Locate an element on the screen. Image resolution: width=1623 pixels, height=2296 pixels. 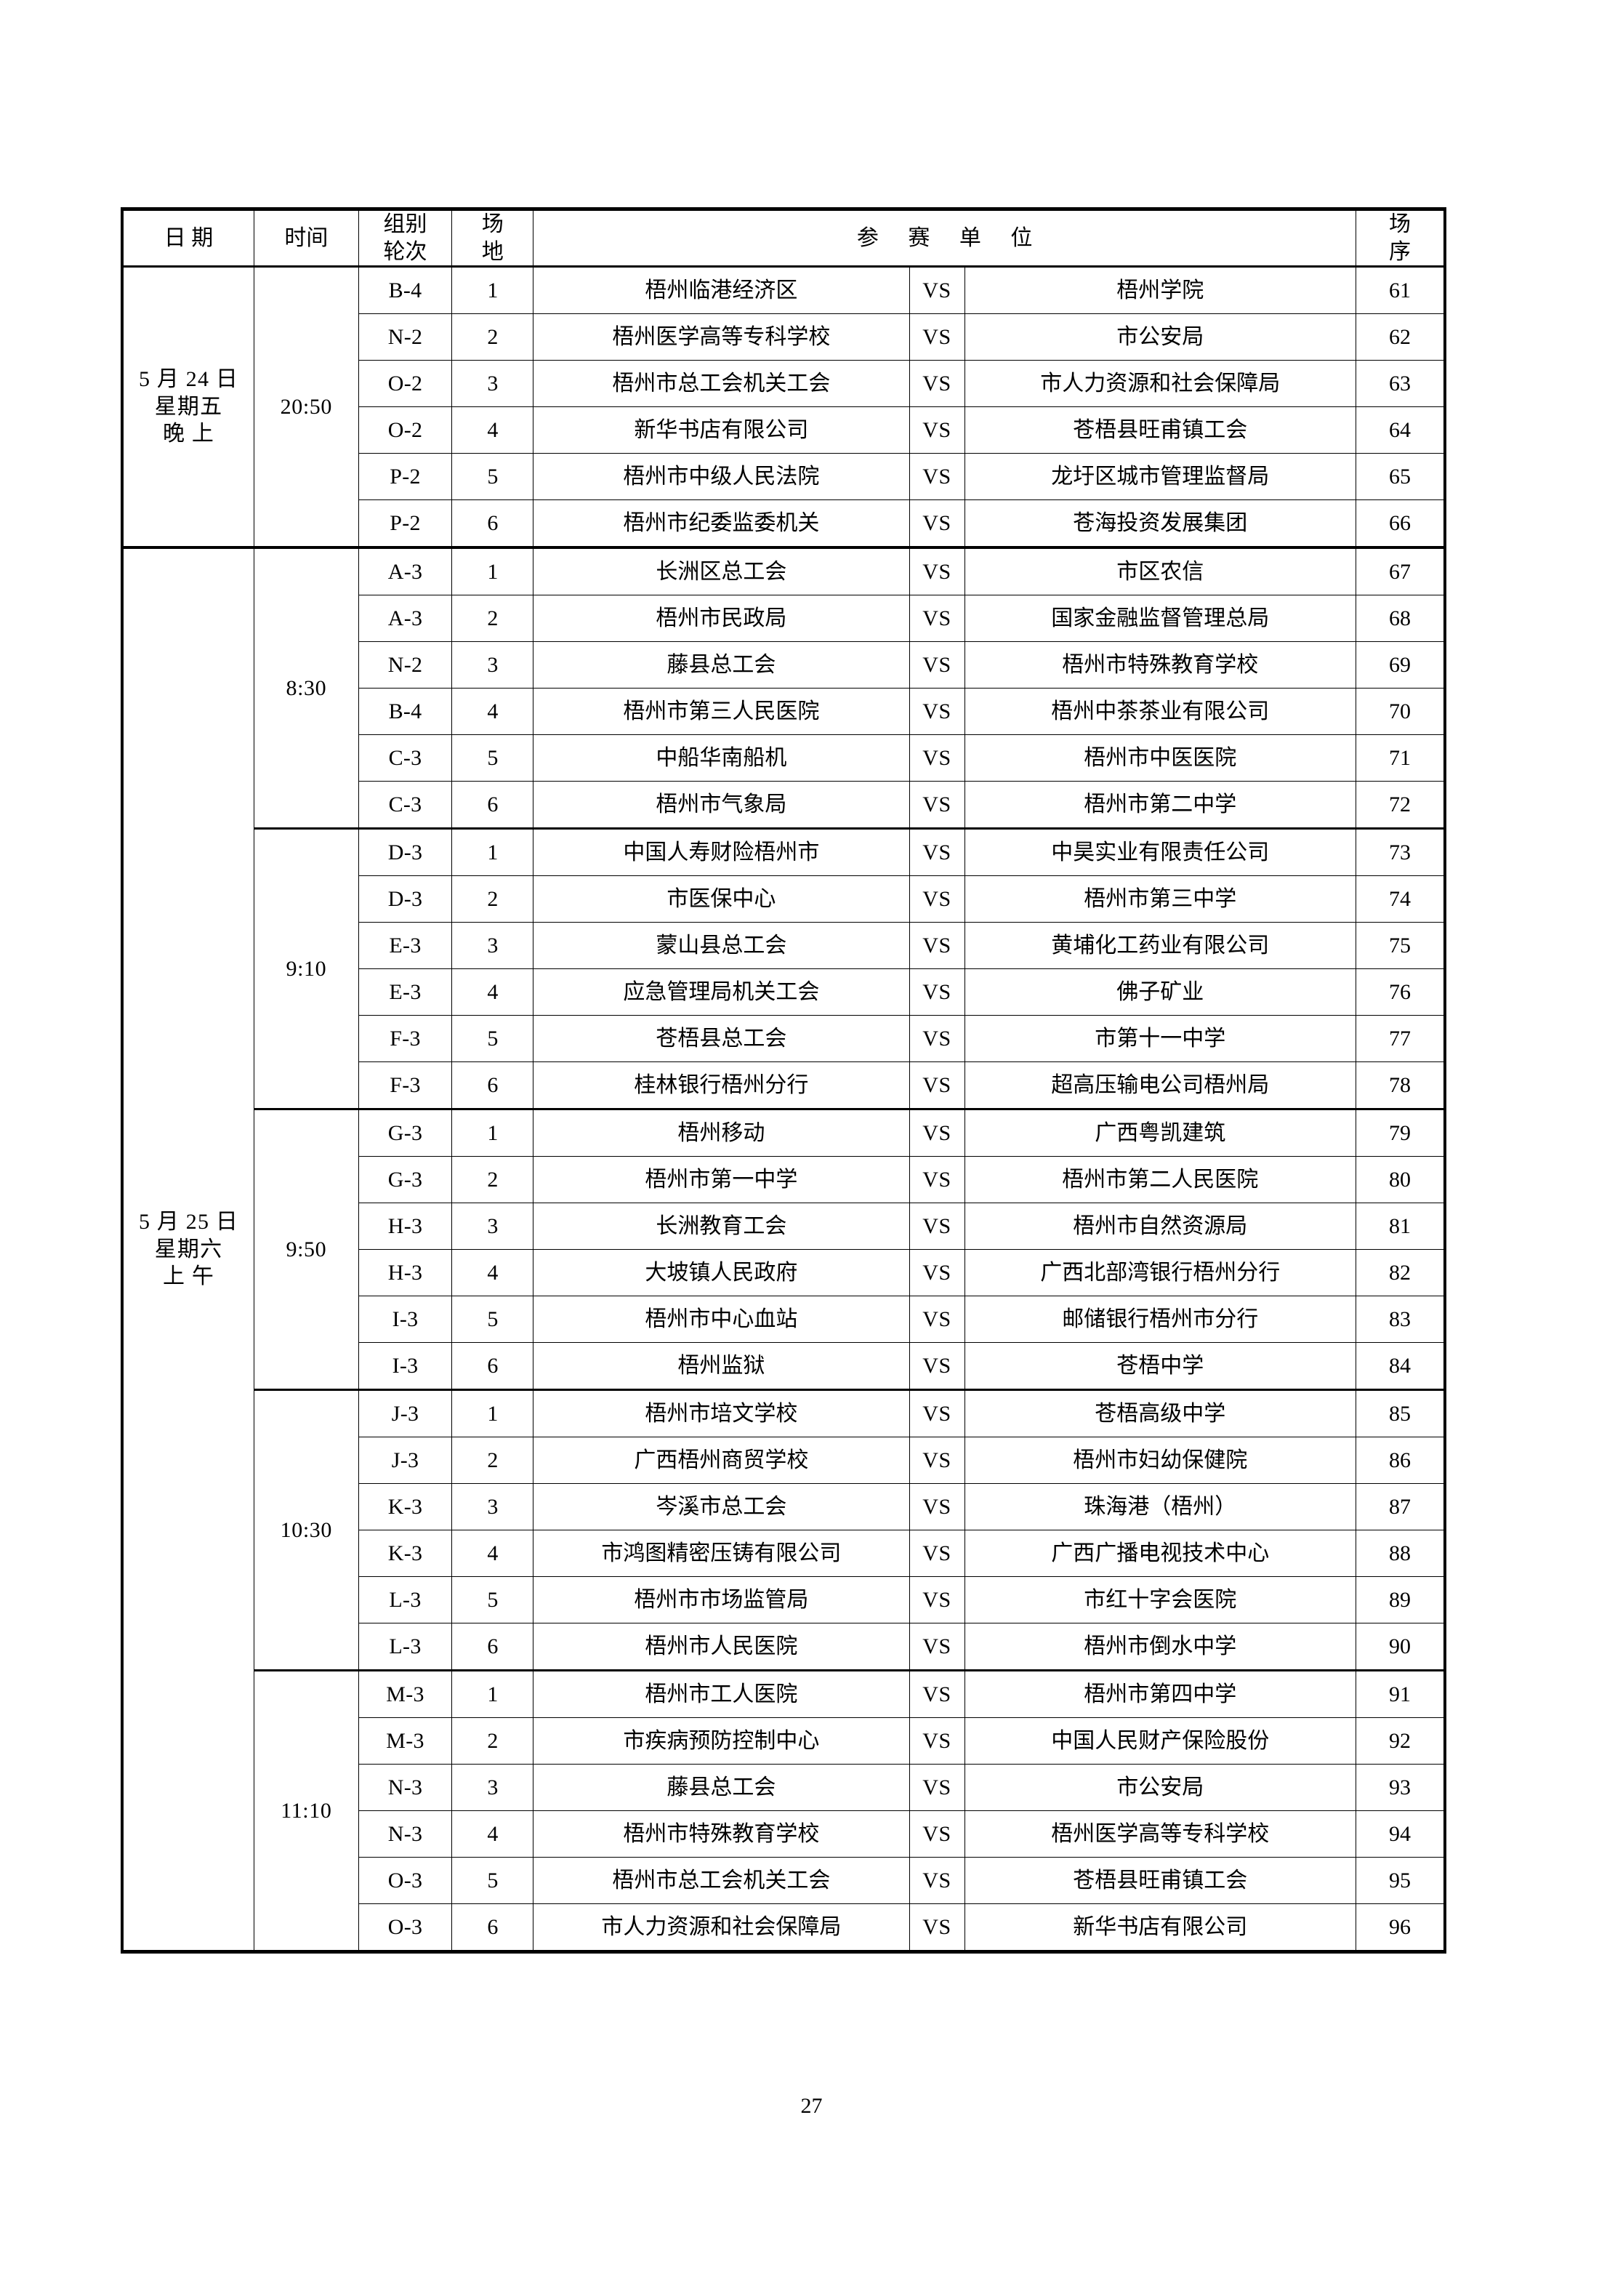
court-cell: 3 is located at coordinates (492, 1226).